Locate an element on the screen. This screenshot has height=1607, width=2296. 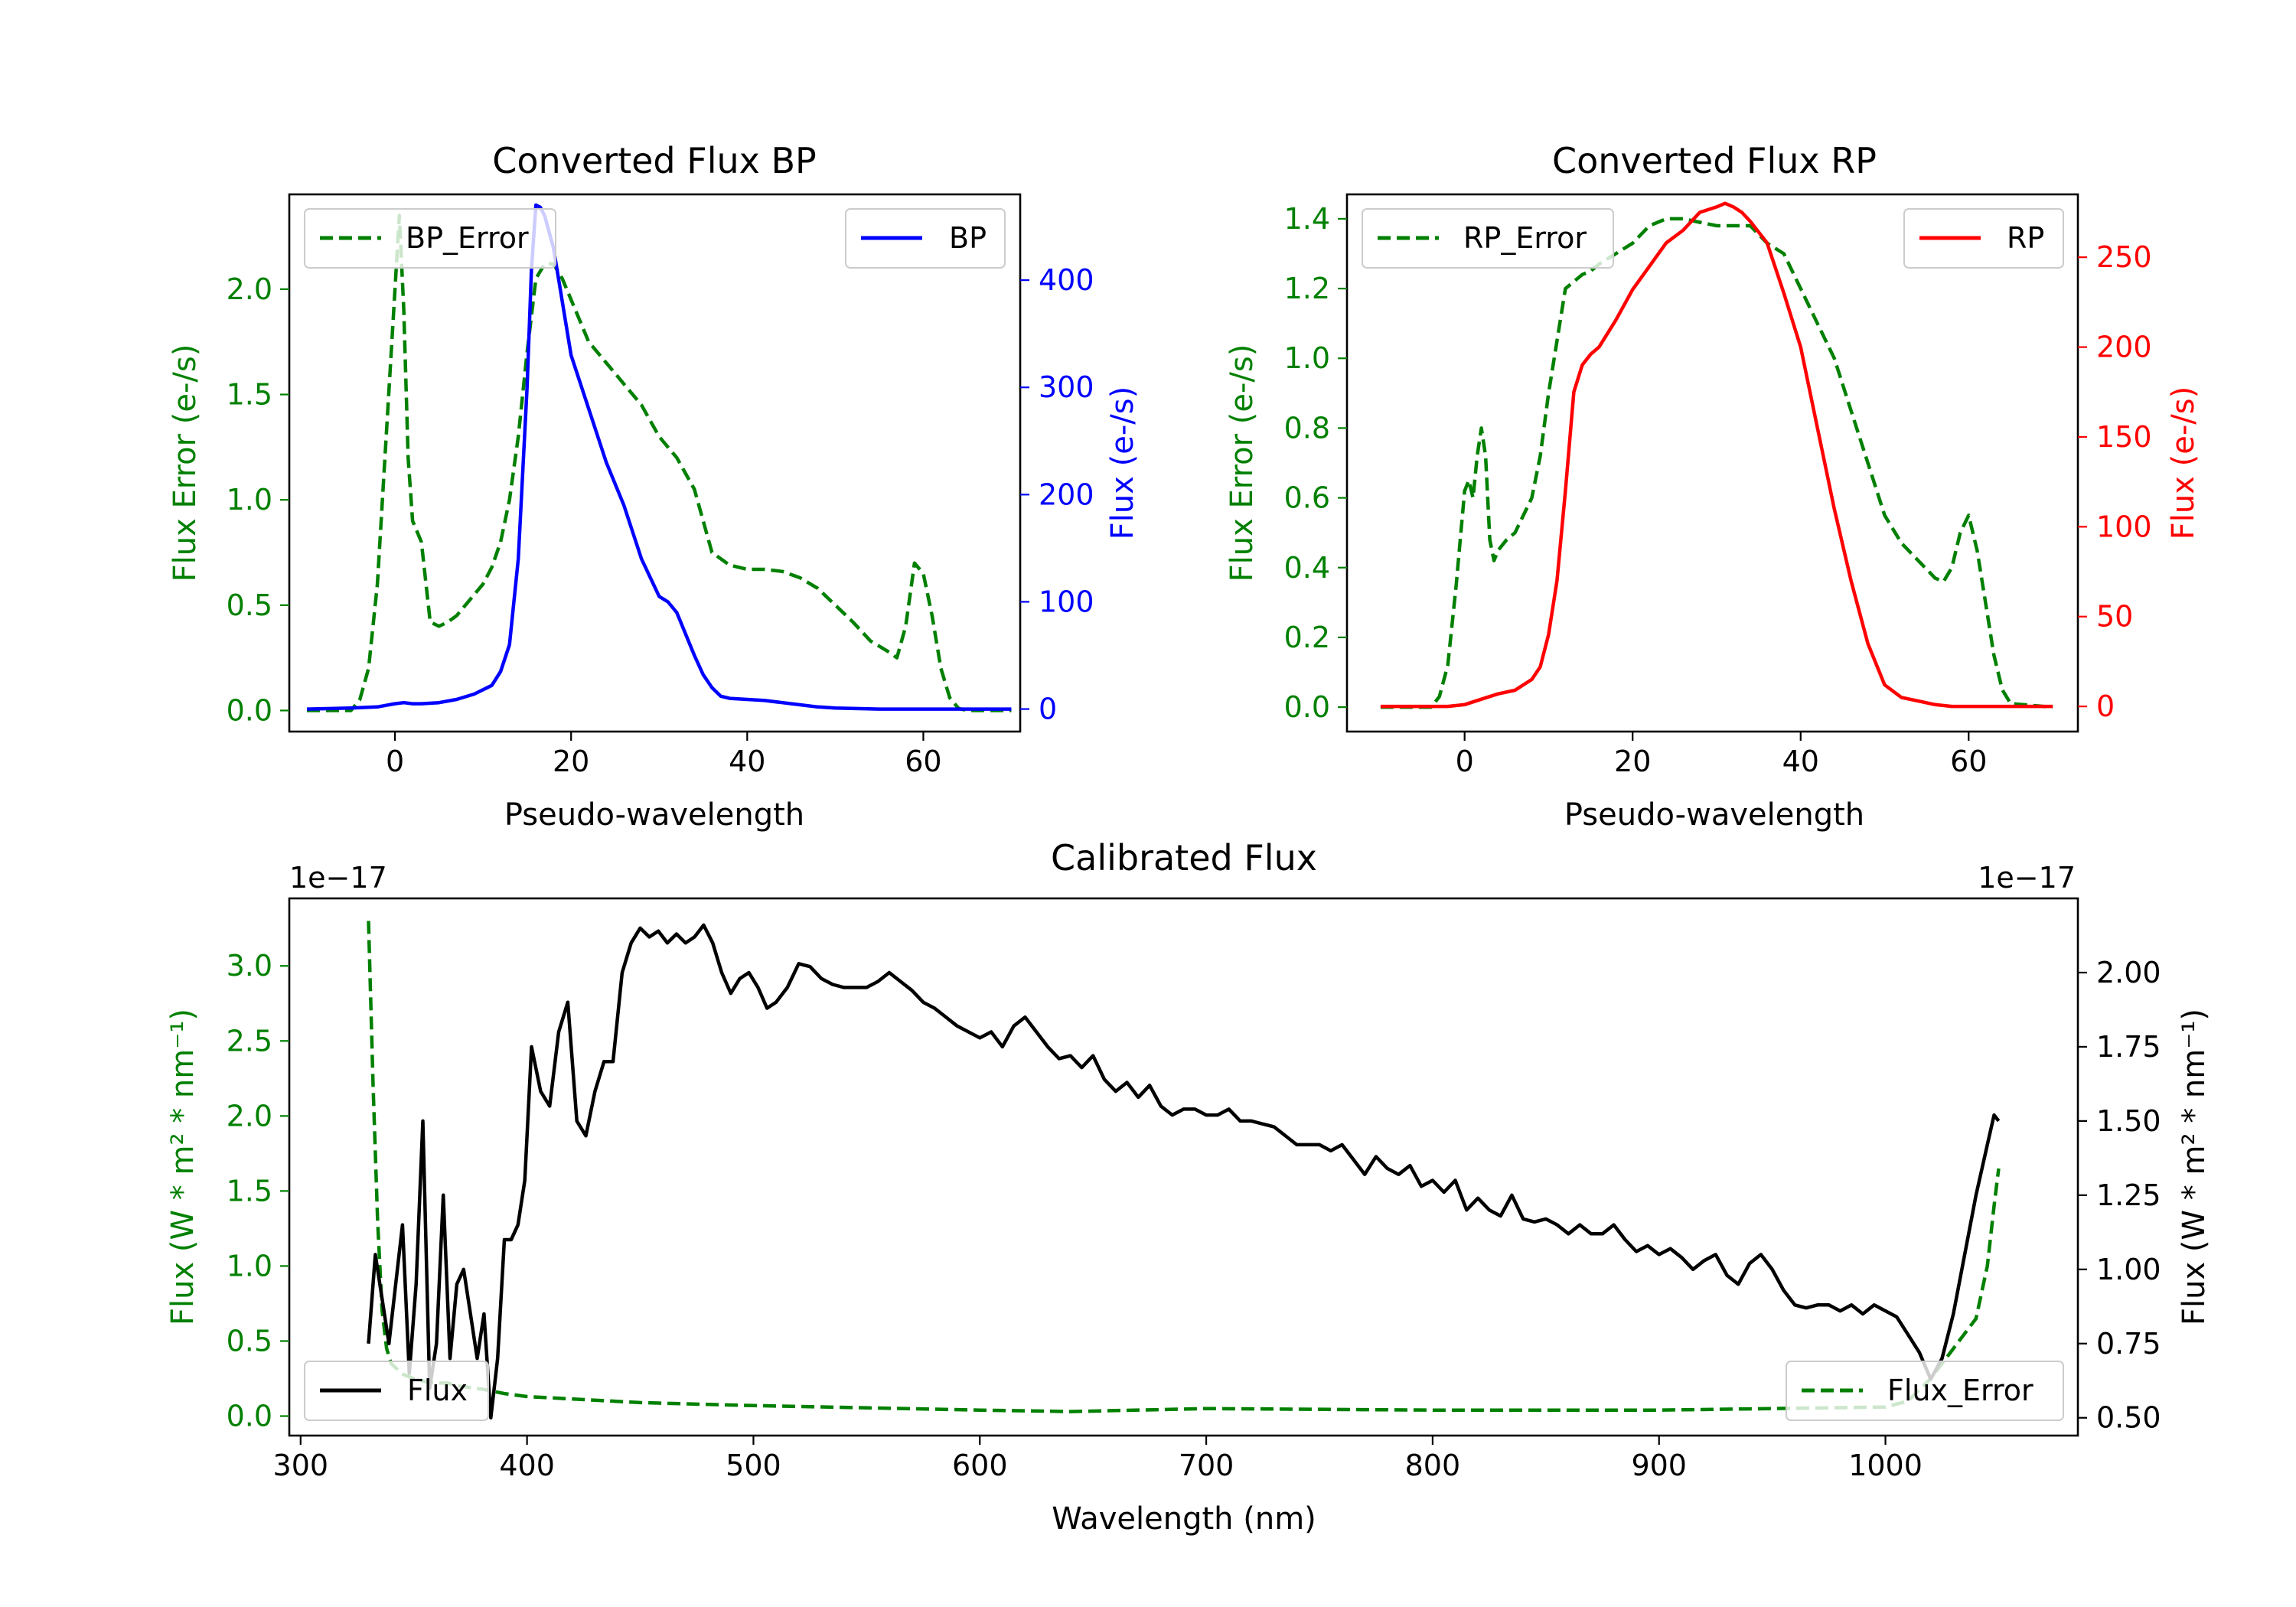
rp-ytick-left-label: 1.0 is located at coordinates (1307, 358).